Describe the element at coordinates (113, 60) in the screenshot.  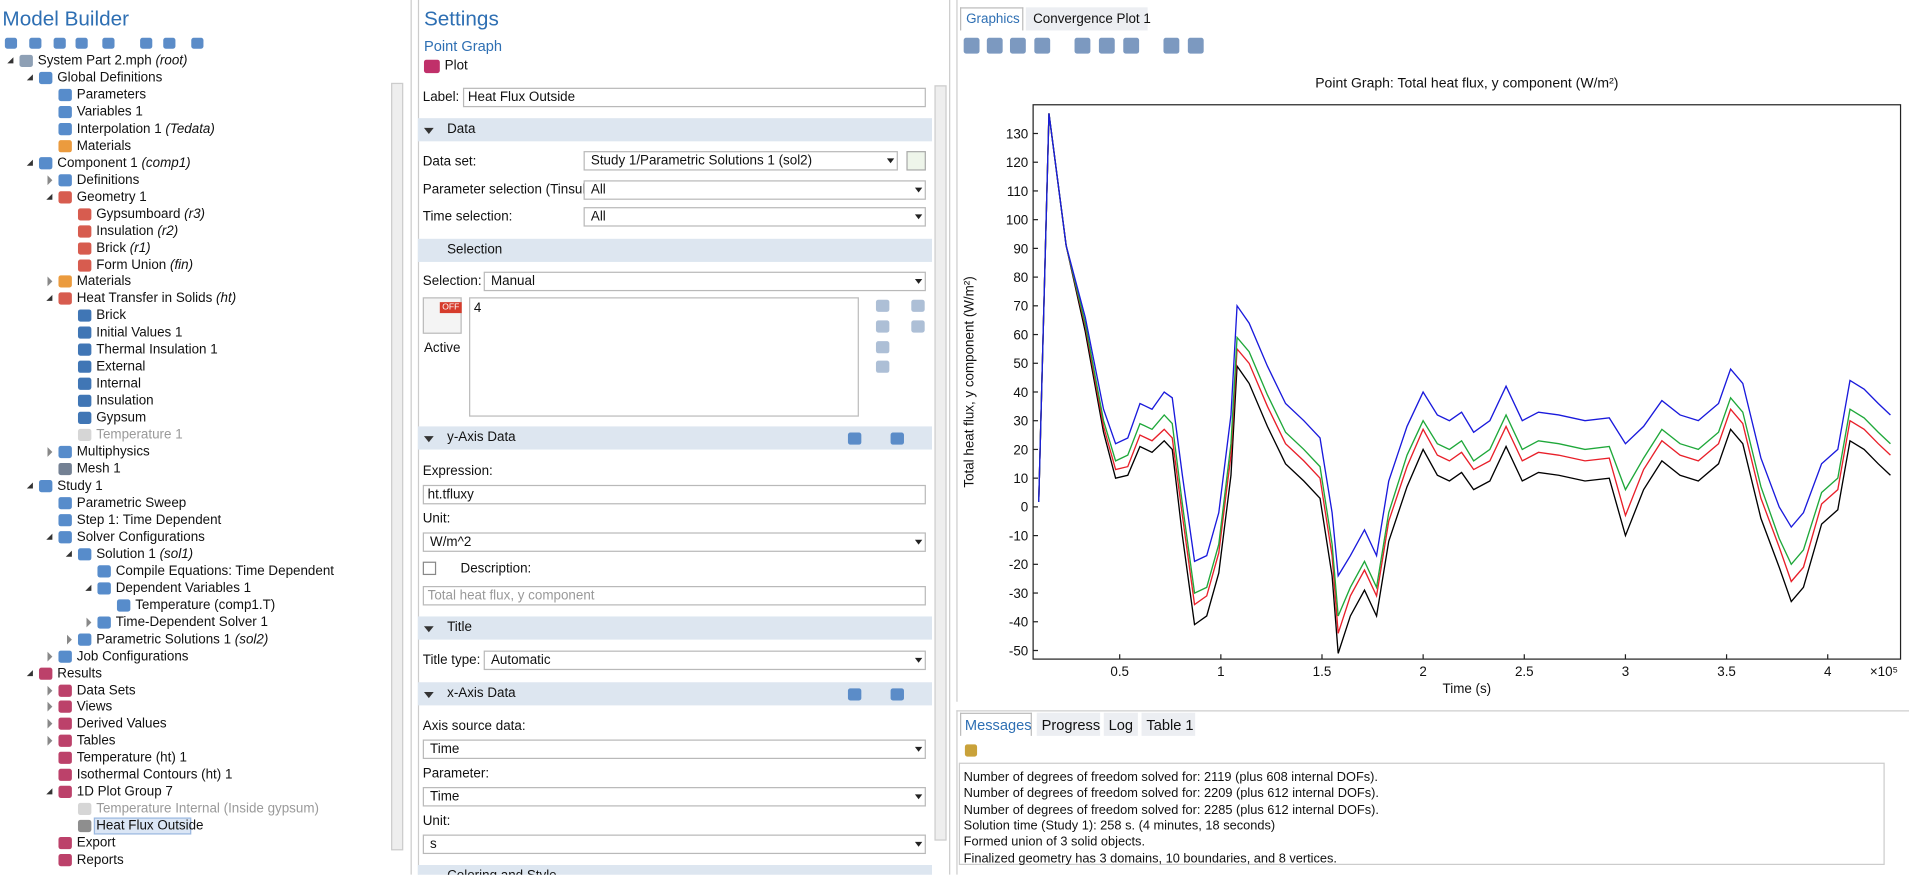
I see `tree-item: System Part 2.mph (root)` at that location.